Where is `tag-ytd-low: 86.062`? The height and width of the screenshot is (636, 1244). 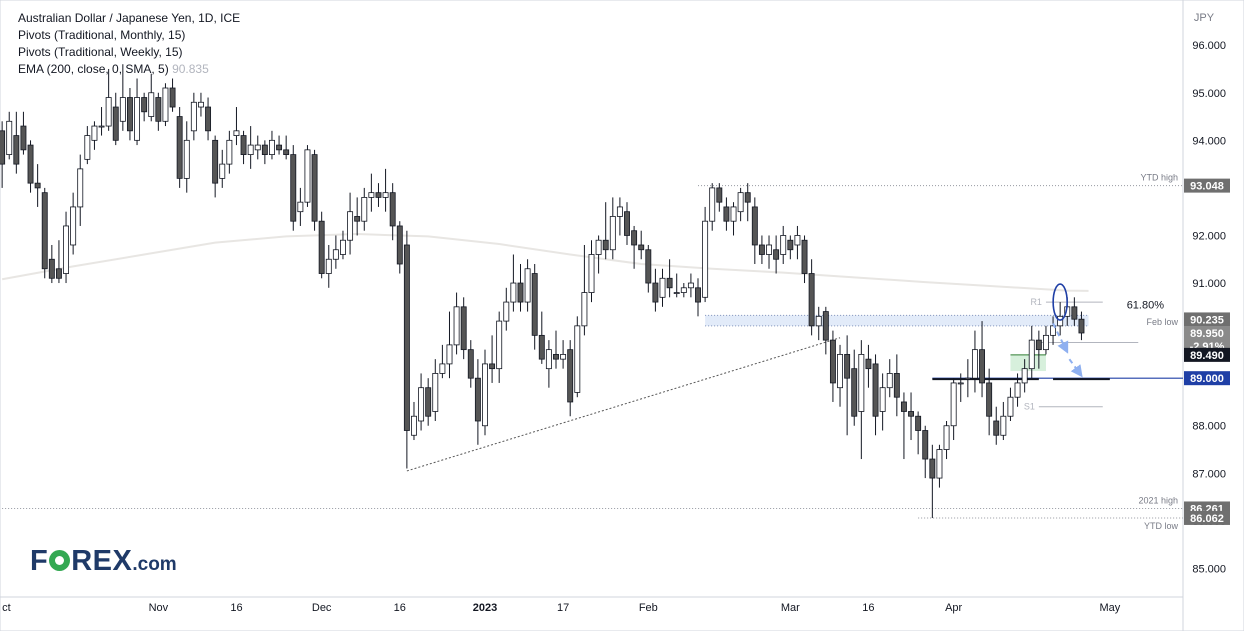 tag-ytd-low: 86.062 is located at coordinates (1207, 519).